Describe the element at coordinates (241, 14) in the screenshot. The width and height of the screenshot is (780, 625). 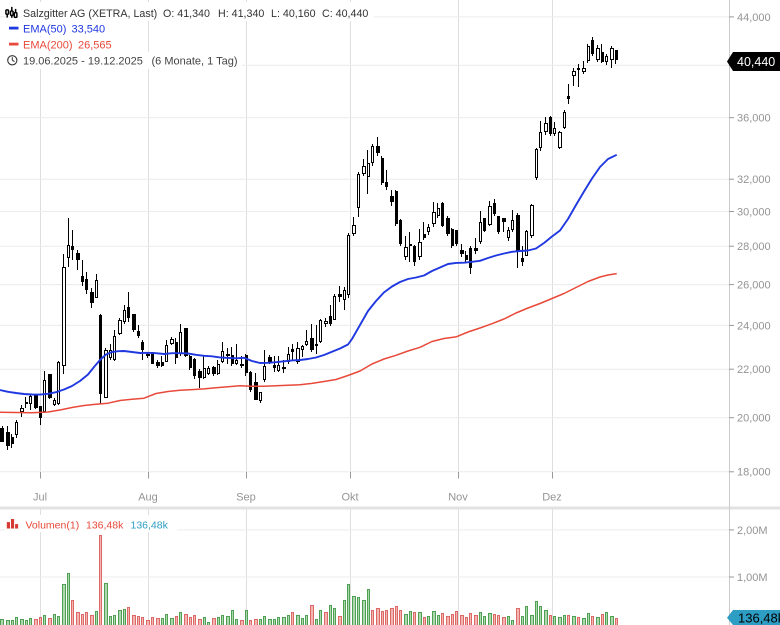
I see `svg-text: H: 41,340` at that location.